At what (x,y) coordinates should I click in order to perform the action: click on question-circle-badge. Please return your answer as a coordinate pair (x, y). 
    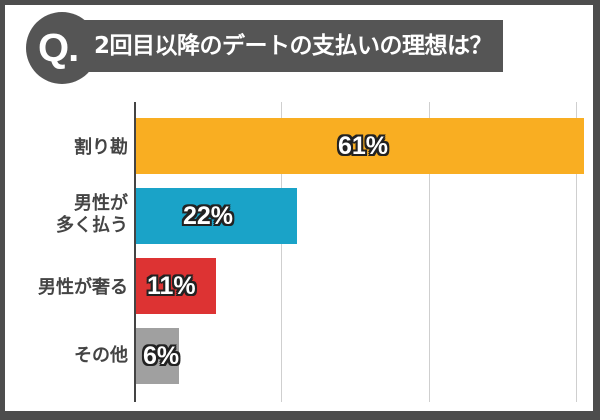
    Looking at the image, I should click on (62, 48).